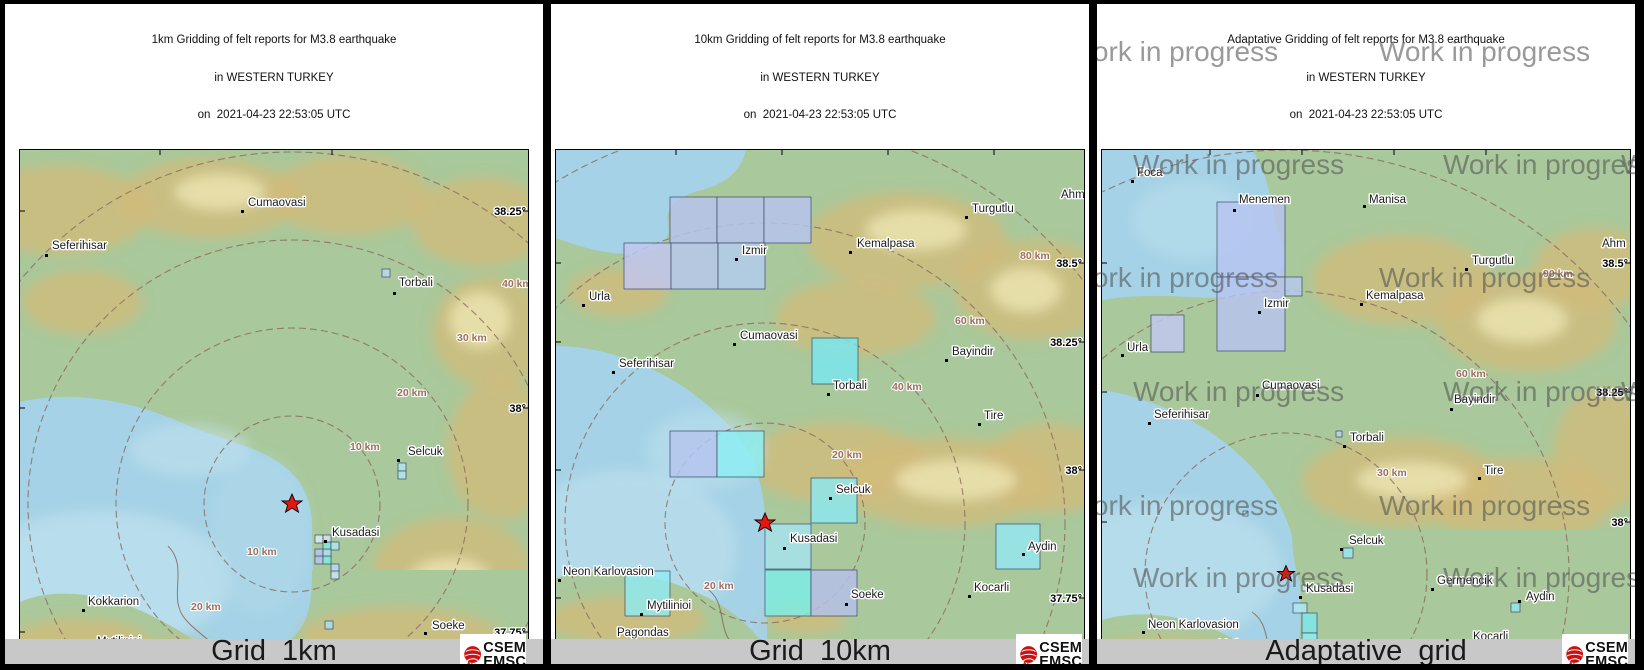  Describe the element at coordinates (274, 650) in the screenshot. I see `panel-caption: Grid 1km` at that location.